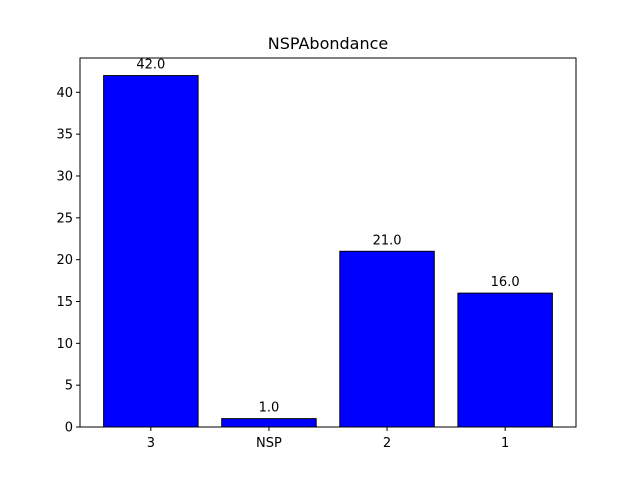 The image size is (640, 480). I want to click on y-tick-label: 20, so click(64, 260).